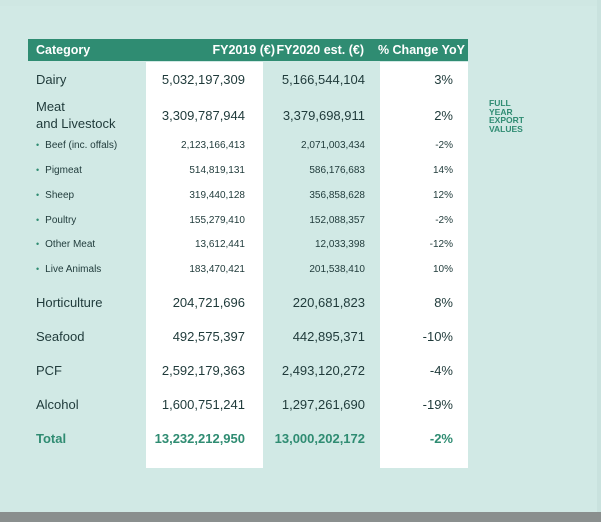 The image size is (601, 522). I want to click on side-note: FULL YEAR EXPORT VALUES, so click(519, 116).